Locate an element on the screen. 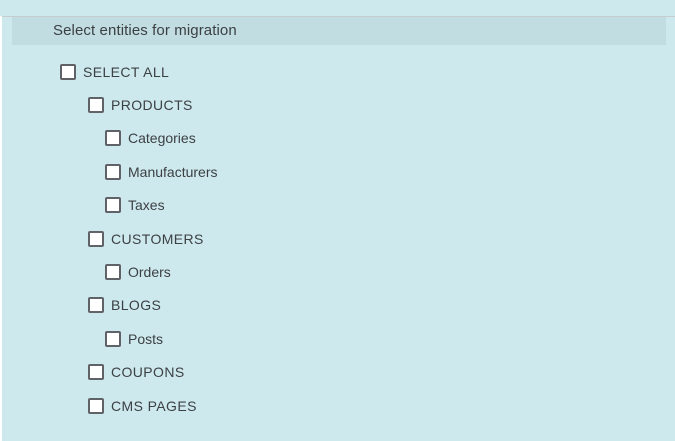 This screenshot has width=675, height=441. posts-checkbox is located at coordinates (113, 338).